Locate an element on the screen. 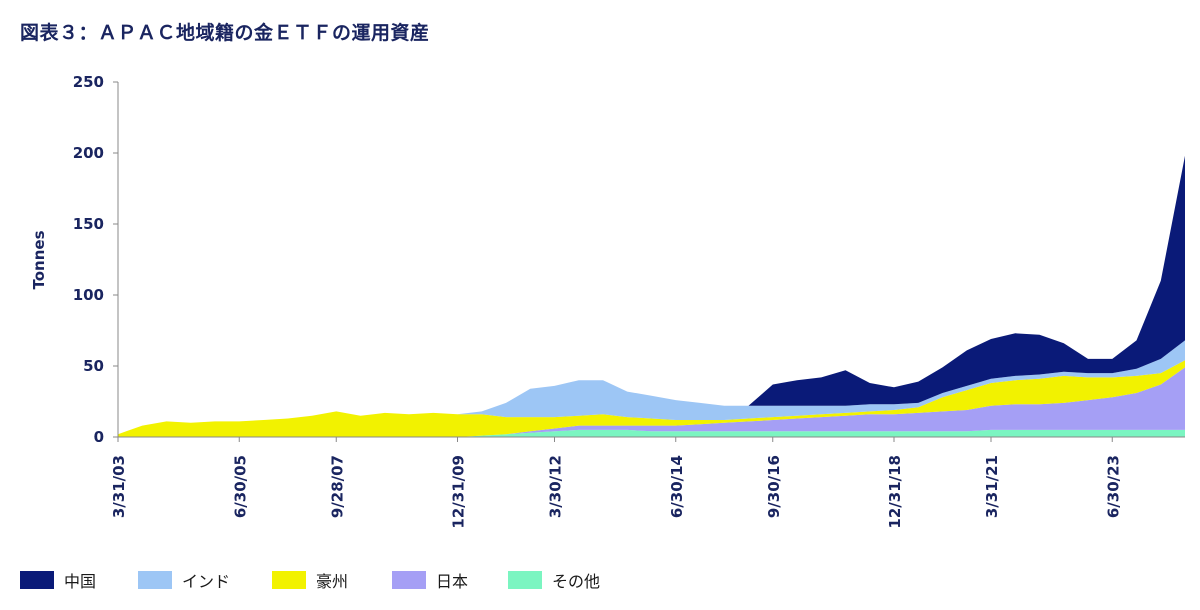 This screenshot has width=1200, height=610. y-tick-label: 0 is located at coordinates (99, 437).